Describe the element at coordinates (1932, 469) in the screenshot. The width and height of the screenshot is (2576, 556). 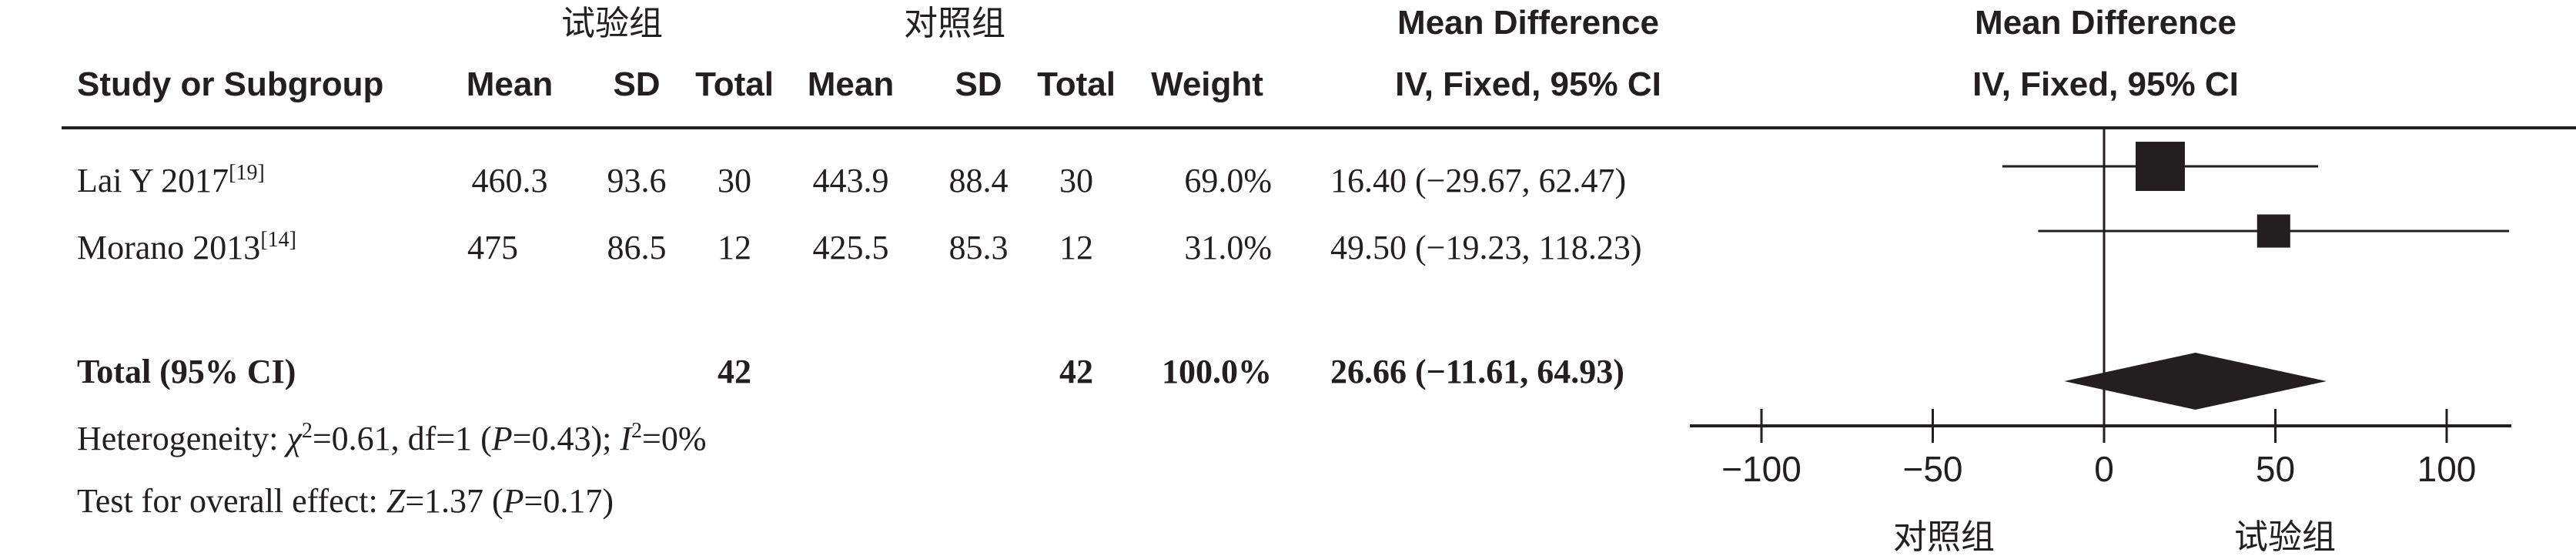
I see `x-tick-label-1: −50` at that location.